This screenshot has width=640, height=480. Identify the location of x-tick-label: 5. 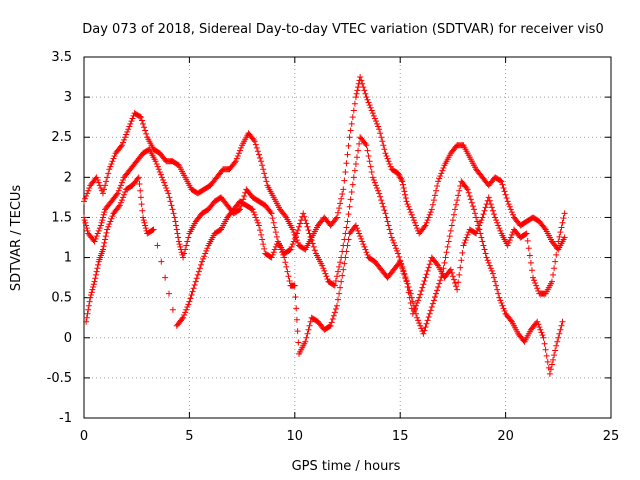
(189, 436).